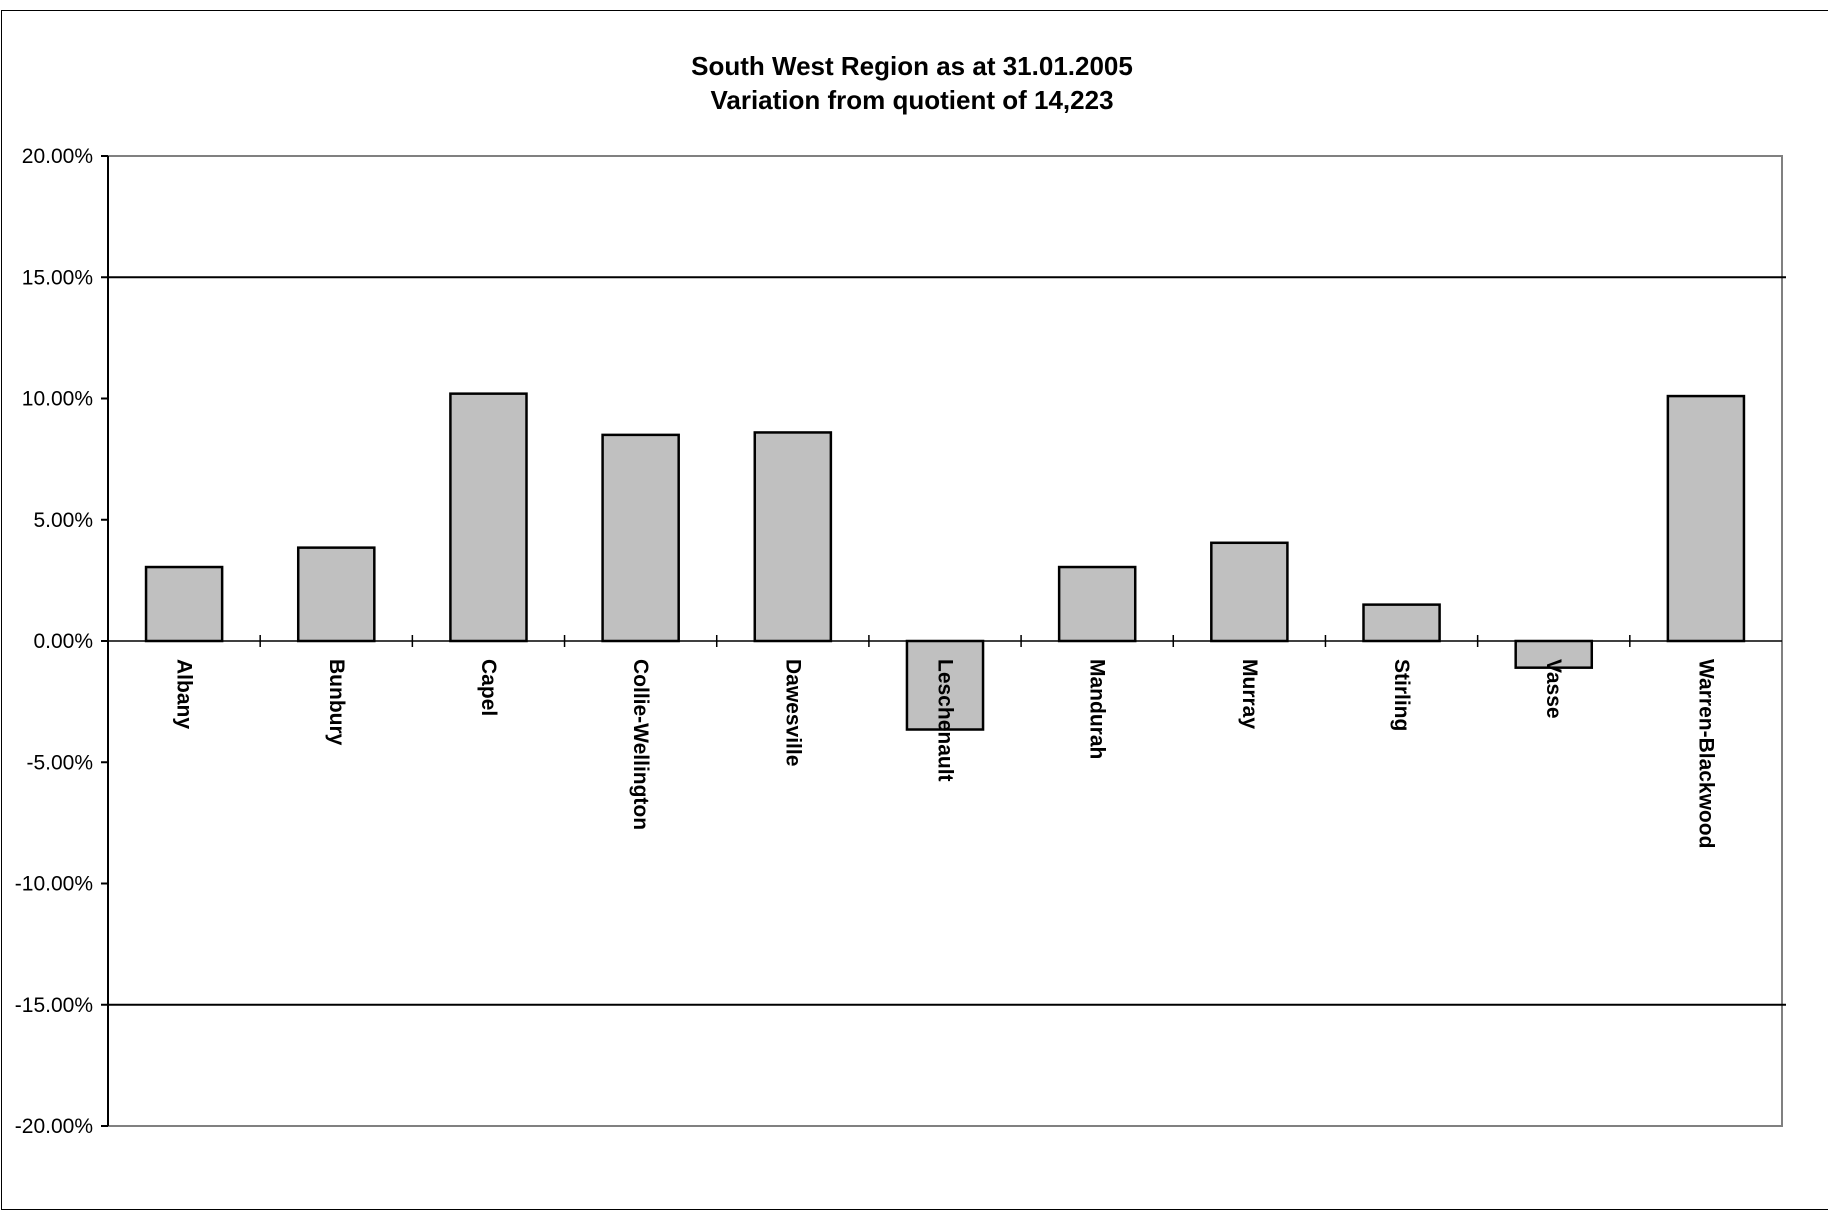 The image size is (1828, 1210). What do you see at coordinates (336, 702) in the screenshot?
I see `category-label: Bunbury` at bounding box center [336, 702].